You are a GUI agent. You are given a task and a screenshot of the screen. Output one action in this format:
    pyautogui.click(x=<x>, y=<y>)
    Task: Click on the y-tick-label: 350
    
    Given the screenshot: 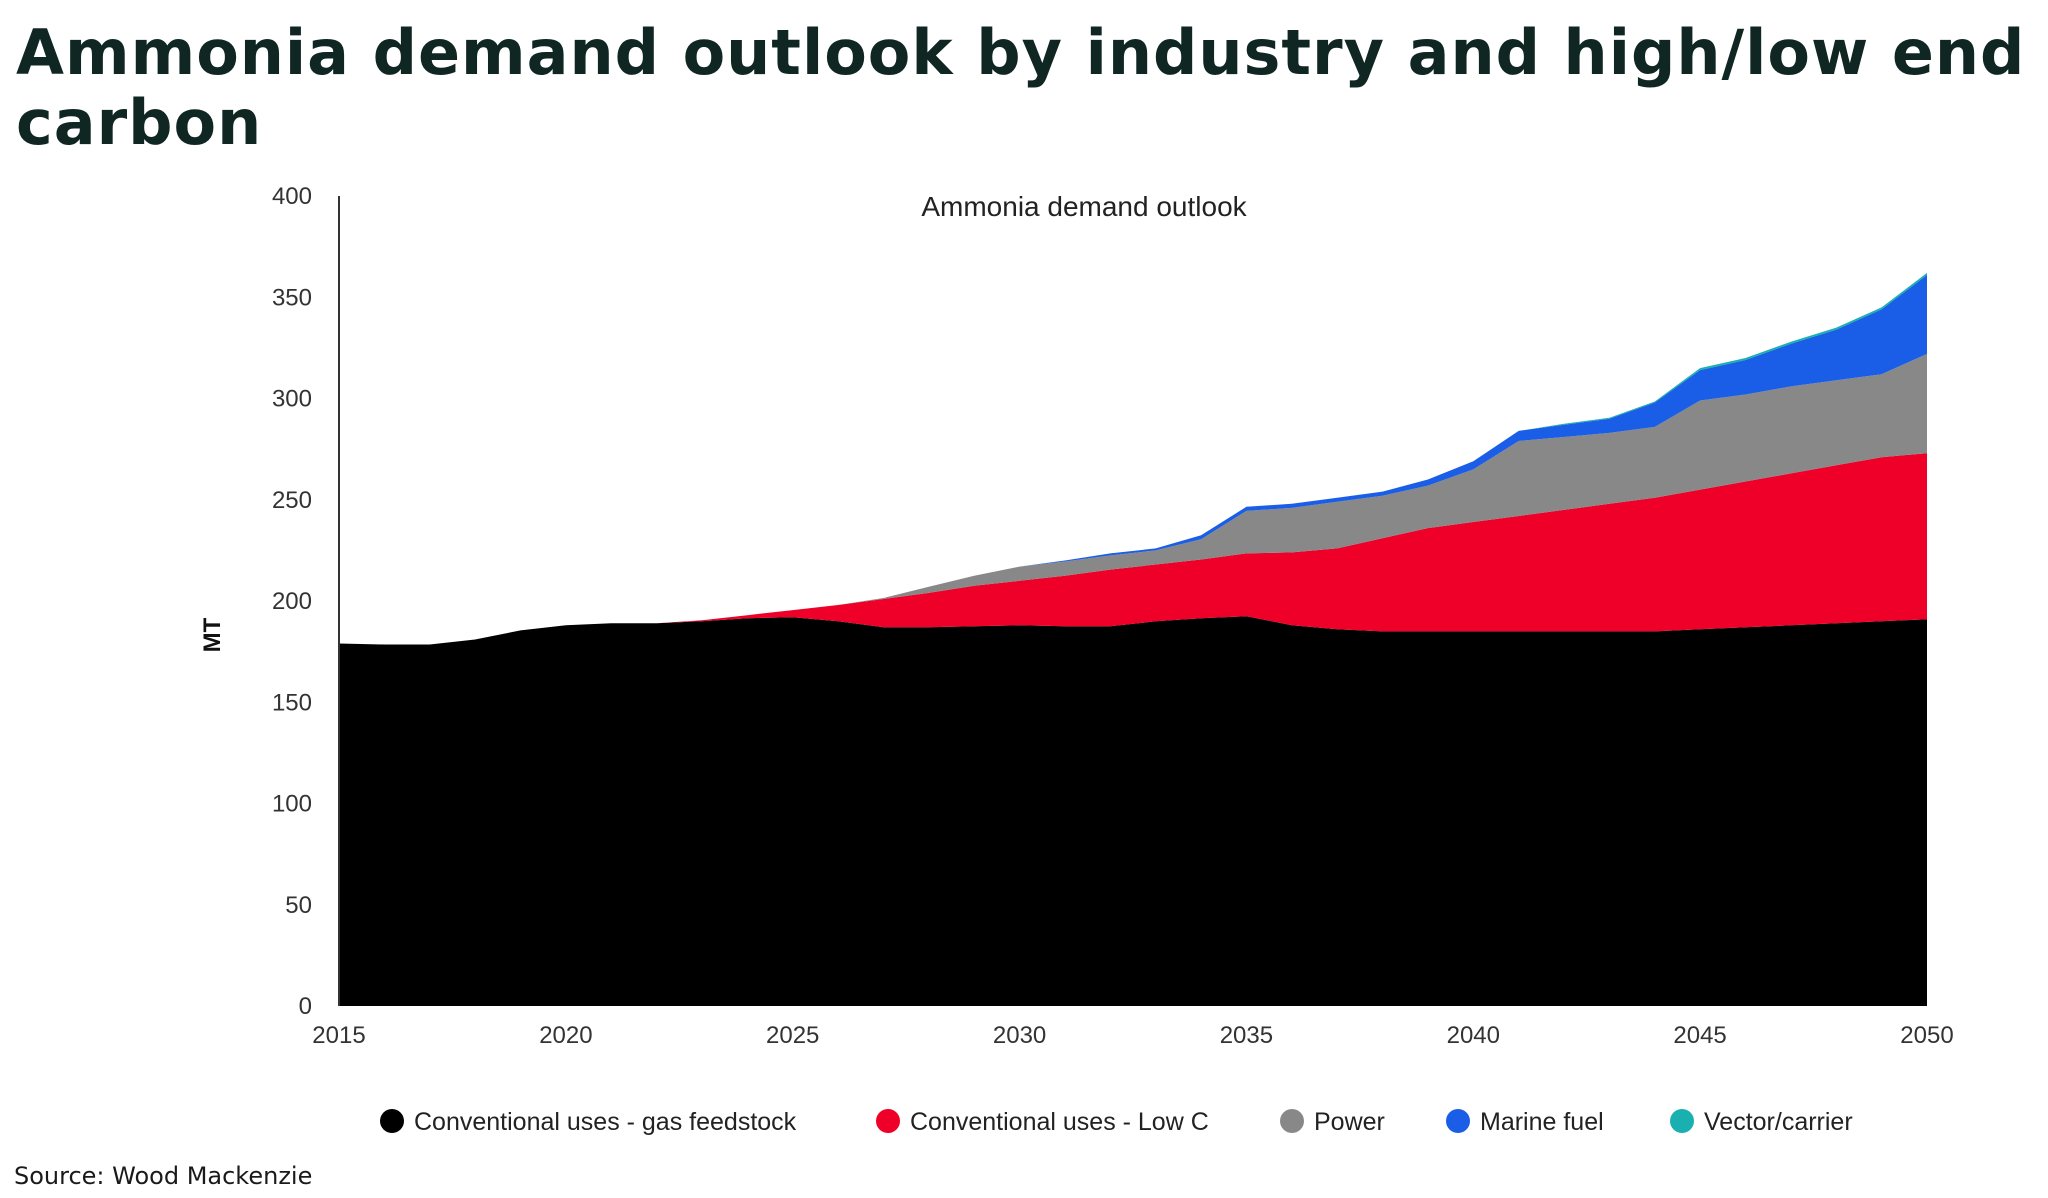 What is the action you would take?
    pyautogui.click(x=292, y=297)
    